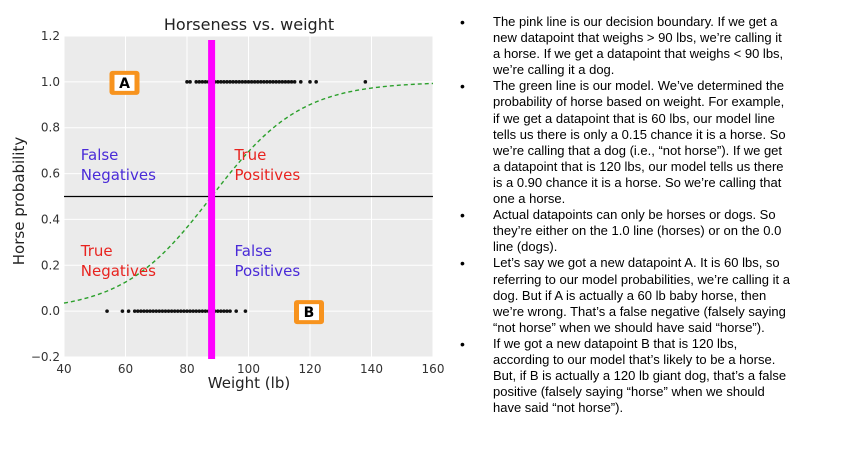 The width and height of the screenshot is (849, 475). I want to click on quadrant-label-line: Positives, so click(268, 271).